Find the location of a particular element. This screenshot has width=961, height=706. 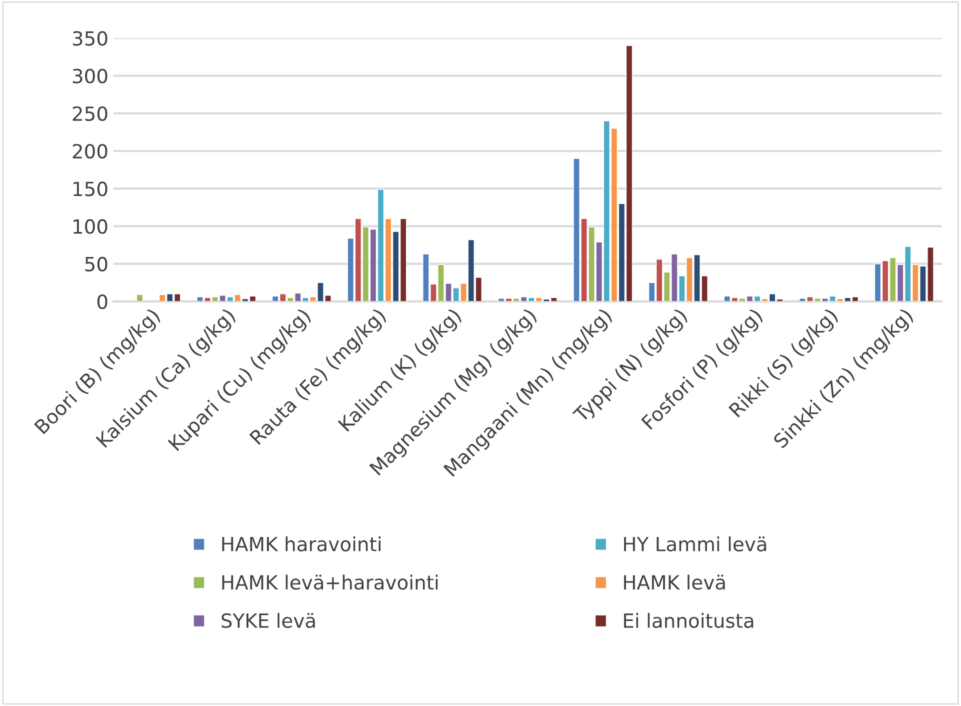

legend-label: SYKE levä is located at coordinates (268, 620).